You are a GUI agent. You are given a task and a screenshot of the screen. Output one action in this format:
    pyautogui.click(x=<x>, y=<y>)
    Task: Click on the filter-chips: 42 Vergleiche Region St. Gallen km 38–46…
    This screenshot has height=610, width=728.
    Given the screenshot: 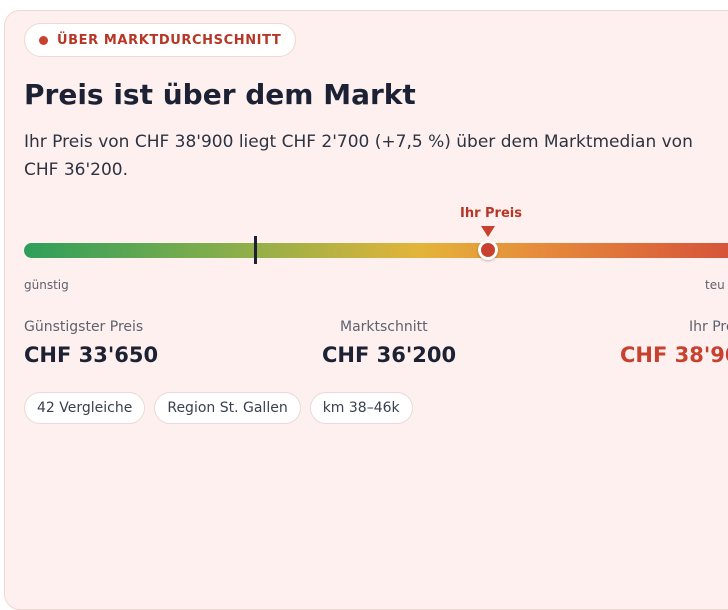 What is the action you would take?
    pyautogui.click(x=218, y=408)
    